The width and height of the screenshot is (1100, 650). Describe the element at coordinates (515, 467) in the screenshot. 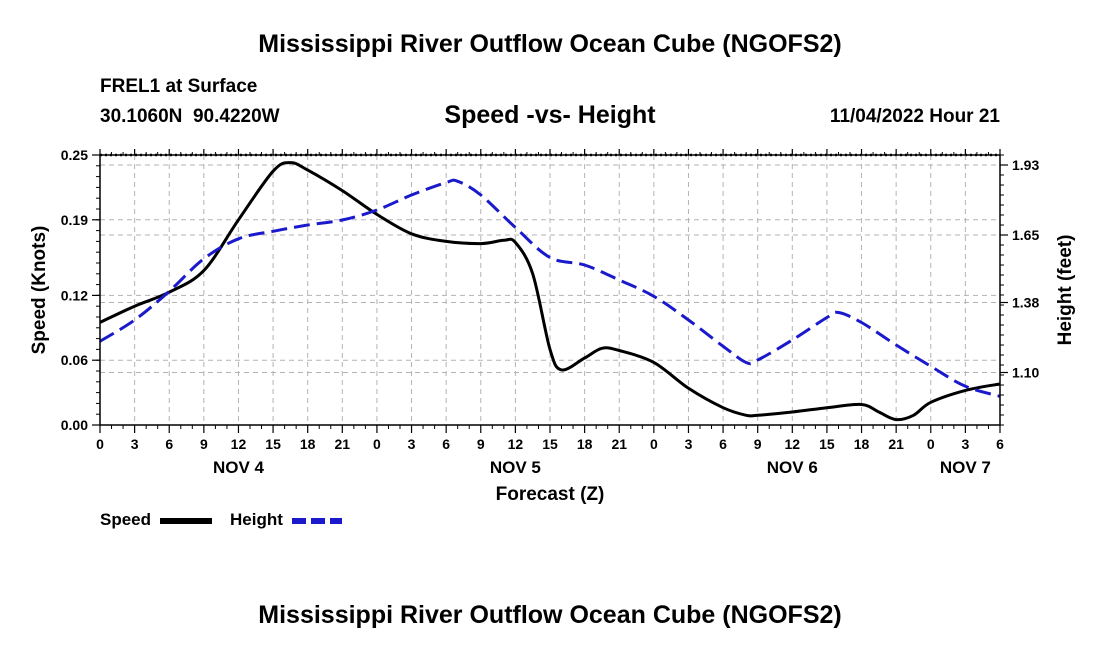

I see `day-label: NOV 5` at that location.